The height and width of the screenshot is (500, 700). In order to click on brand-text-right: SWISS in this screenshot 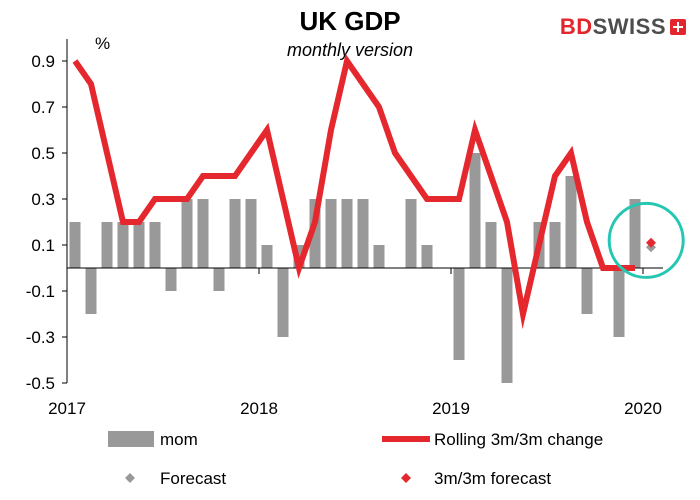, I will do `click(629, 26)`.